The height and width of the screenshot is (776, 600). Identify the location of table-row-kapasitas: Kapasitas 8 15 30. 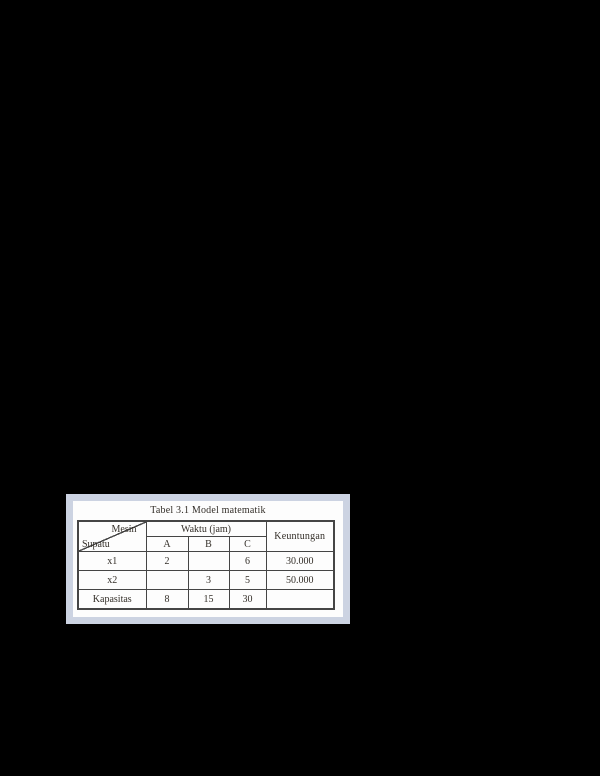
(206, 599).